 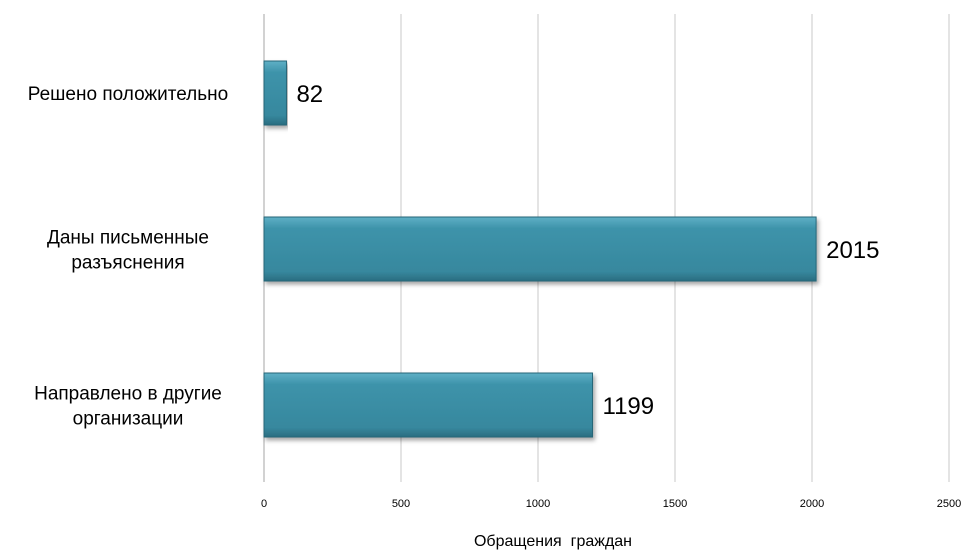 What do you see at coordinates (812, 504) in the screenshot?
I see `x-tick-label: 2000` at bounding box center [812, 504].